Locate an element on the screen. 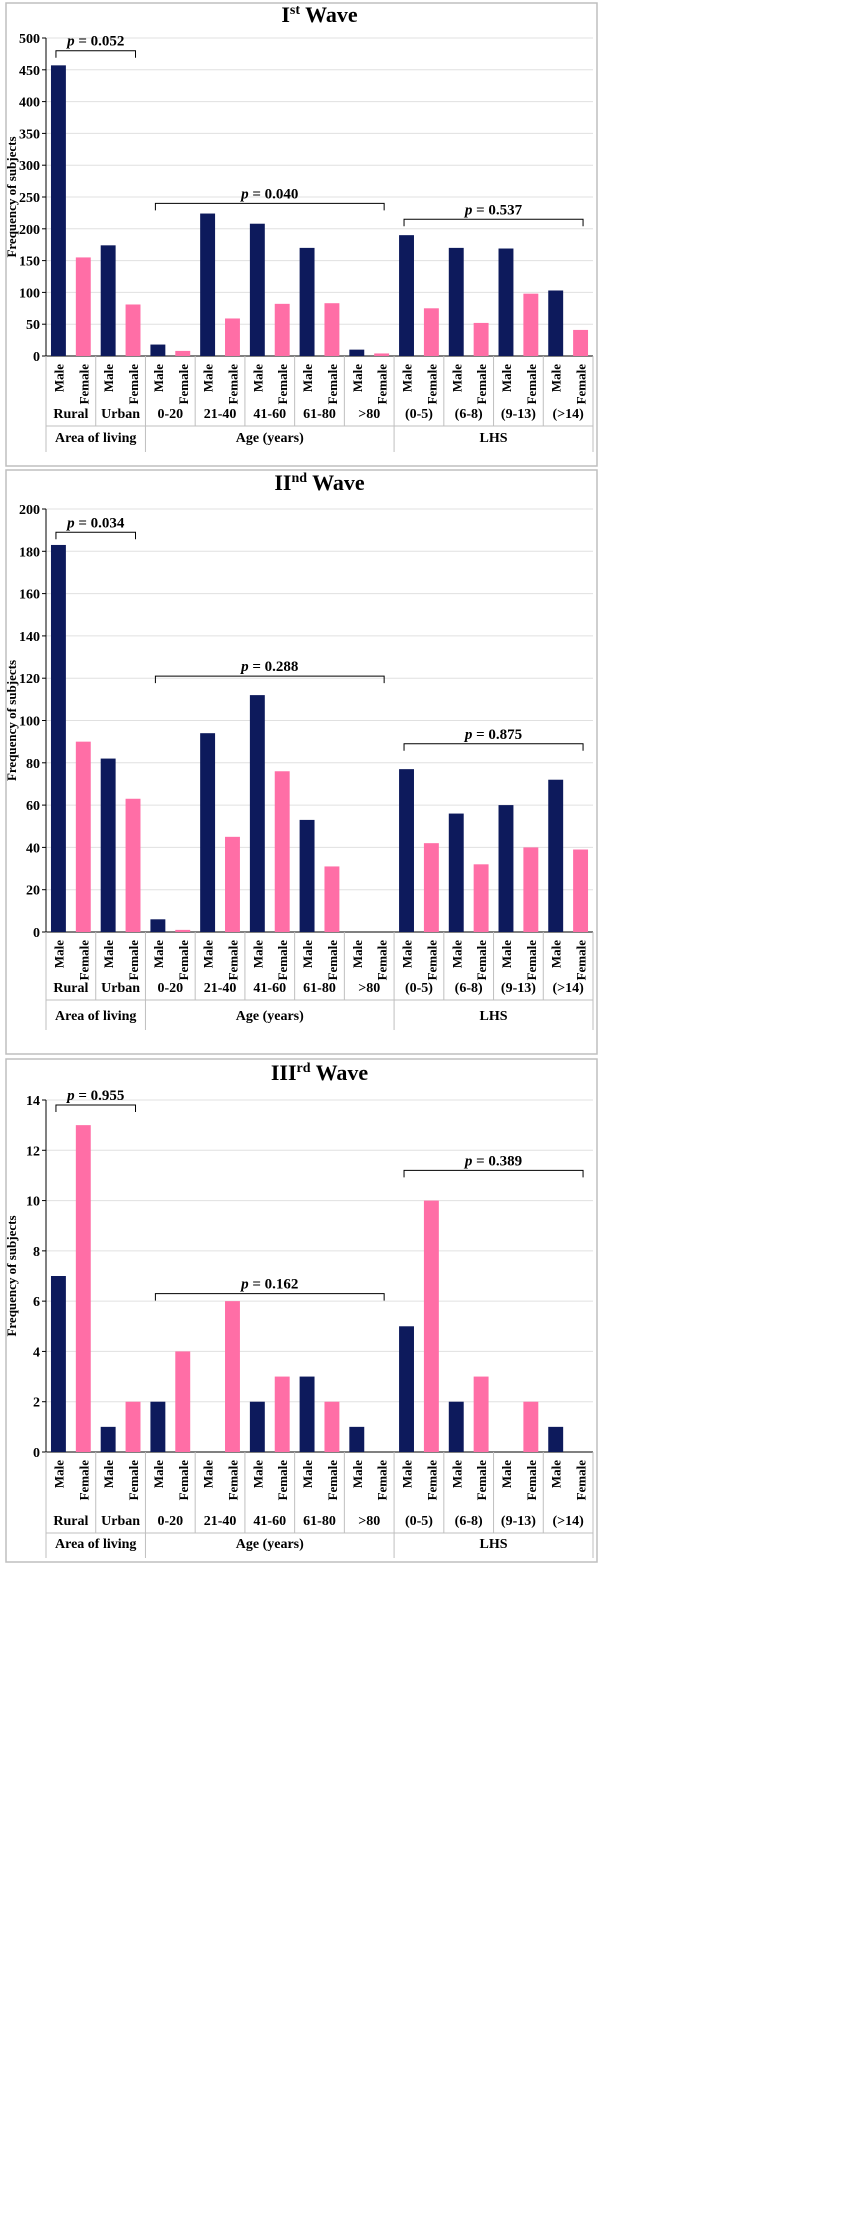 The image size is (851, 2214). y-tick-label: 8 is located at coordinates (36, 1252).